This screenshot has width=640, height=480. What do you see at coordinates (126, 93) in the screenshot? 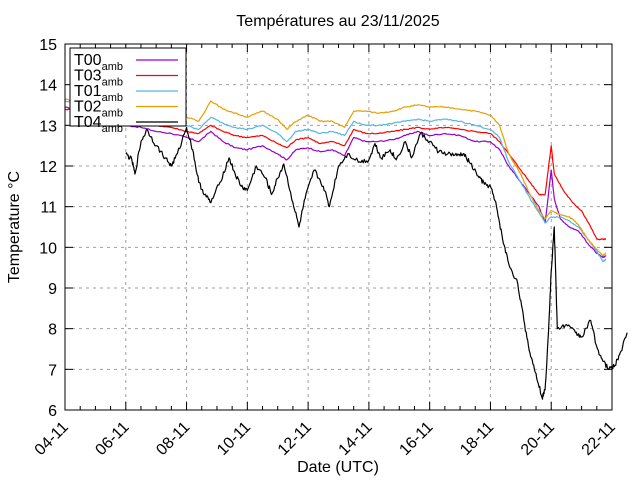
I see `legend-item-t01: T01amb` at bounding box center [126, 93].